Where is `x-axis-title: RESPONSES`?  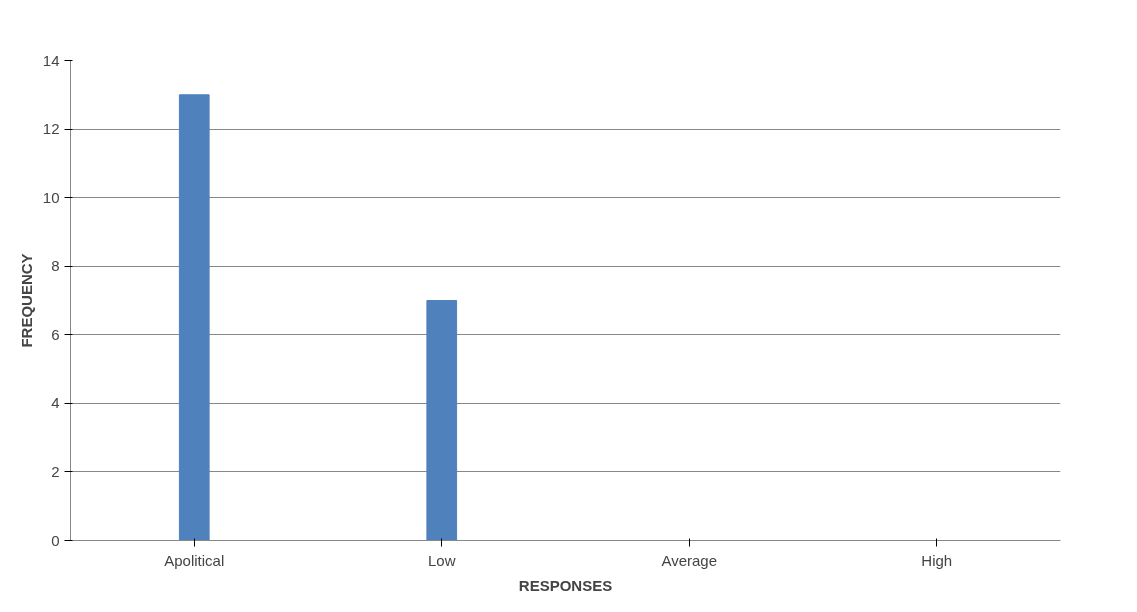 x-axis-title: RESPONSES is located at coordinates (565, 585).